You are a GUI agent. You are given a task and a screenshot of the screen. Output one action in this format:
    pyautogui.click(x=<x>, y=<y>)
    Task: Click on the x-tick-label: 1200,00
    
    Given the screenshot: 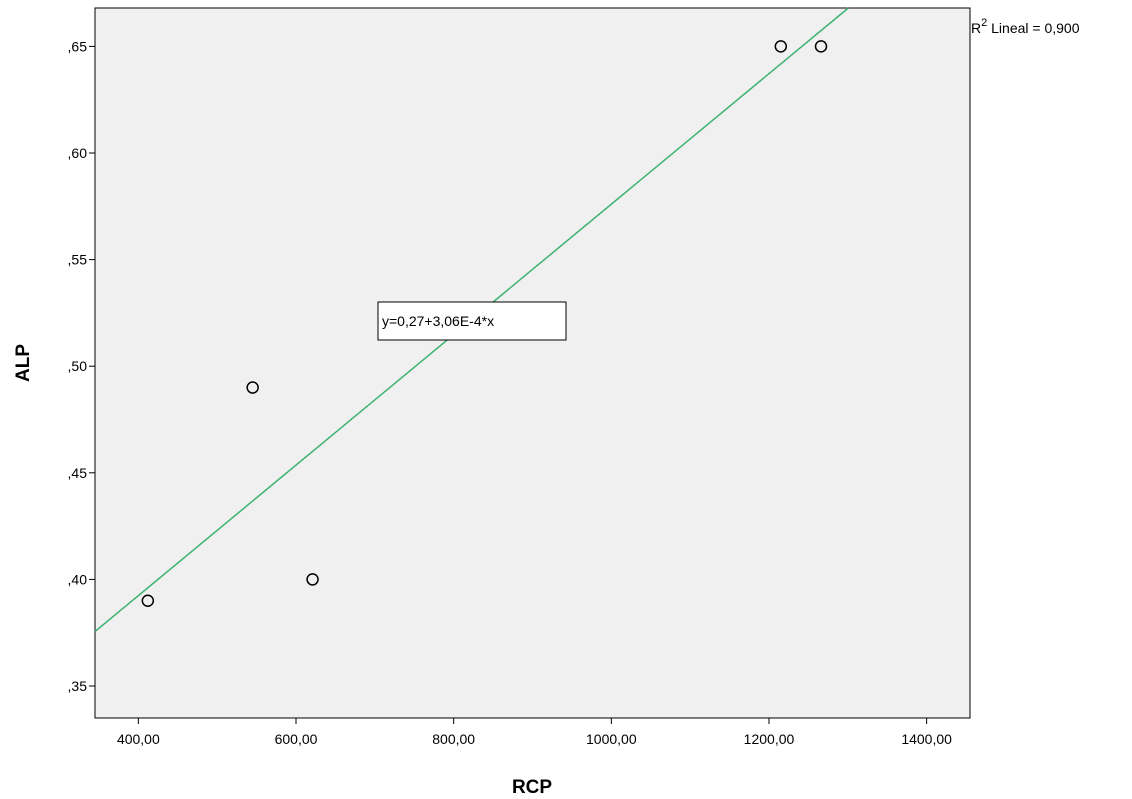 What is the action you would take?
    pyautogui.click(x=769, y=739)
    